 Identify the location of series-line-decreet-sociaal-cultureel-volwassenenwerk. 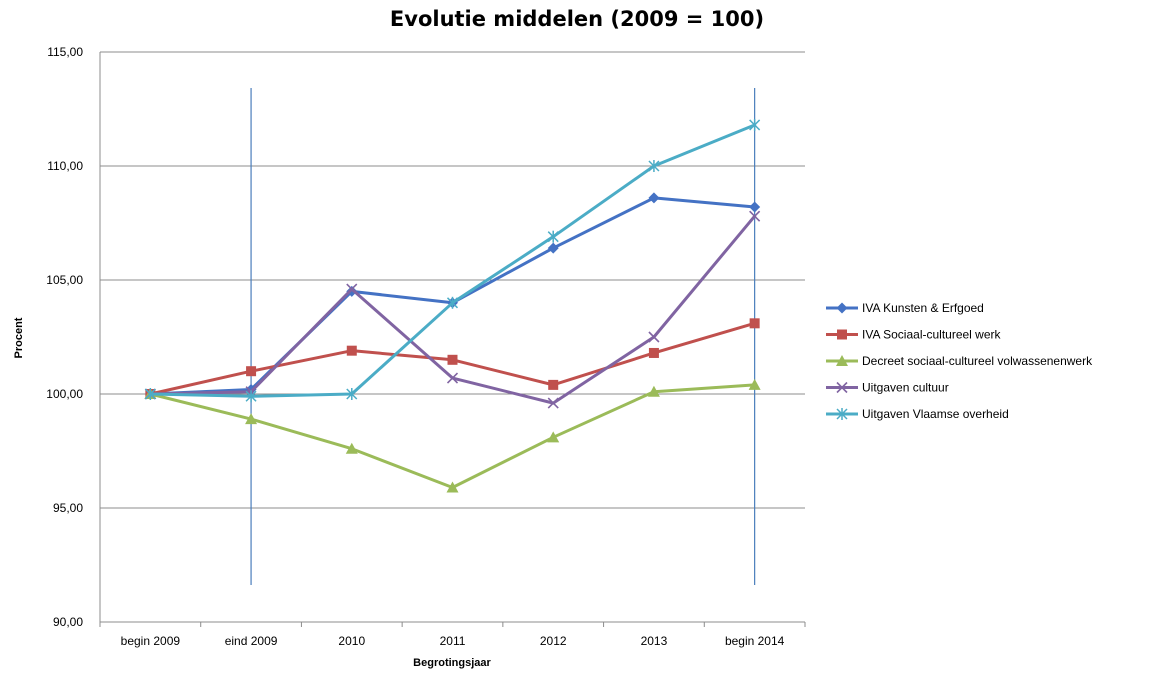
(452, 436).